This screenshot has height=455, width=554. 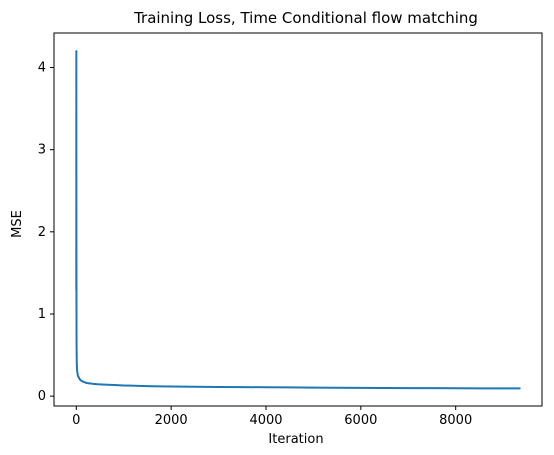 I want to click on y-axis-label: MSE, so click(x=17, y=224).